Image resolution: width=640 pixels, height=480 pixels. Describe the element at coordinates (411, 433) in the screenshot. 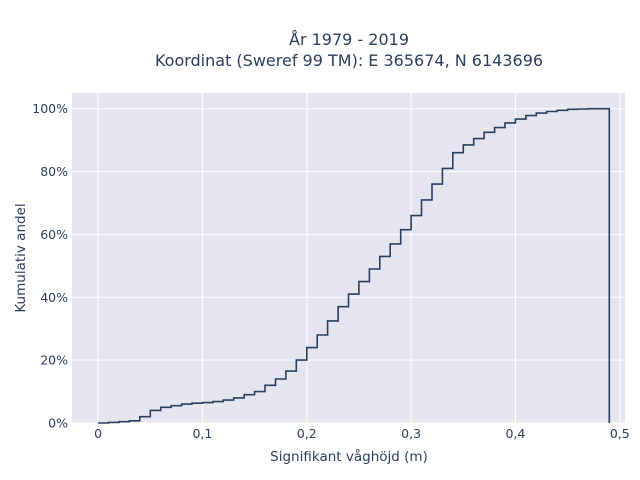

I see `x-tick-label: 0,3` at that location.